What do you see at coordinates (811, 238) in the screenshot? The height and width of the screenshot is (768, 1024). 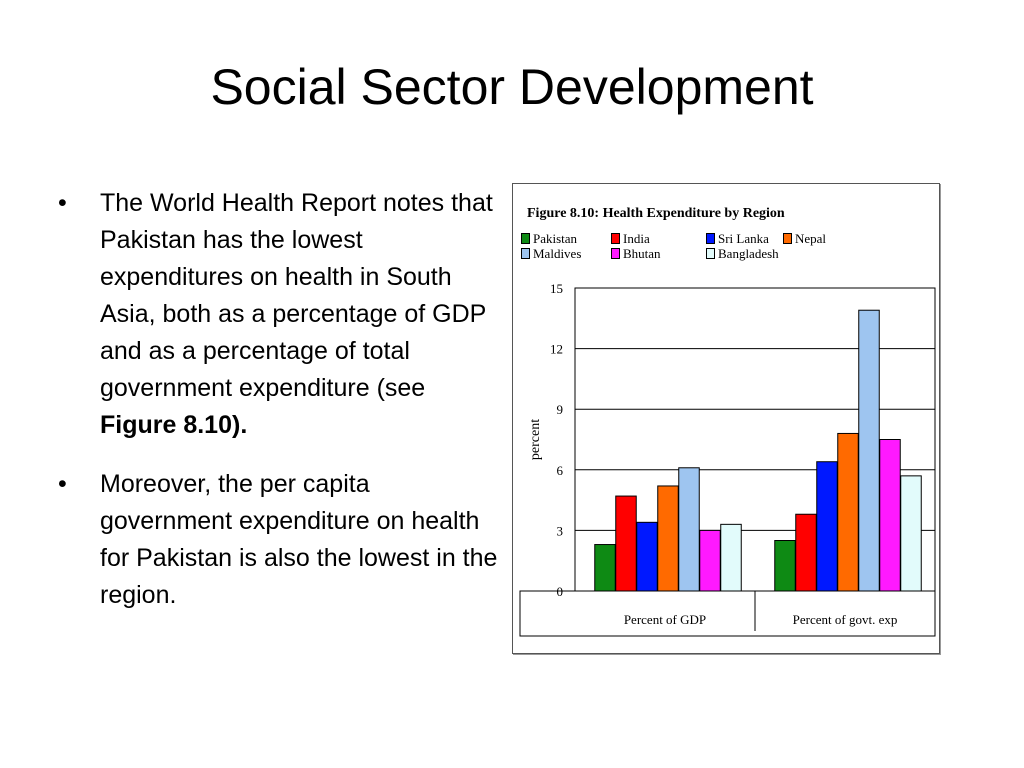 I see `legend-label: Nepal` at bounding box center [811, 238].